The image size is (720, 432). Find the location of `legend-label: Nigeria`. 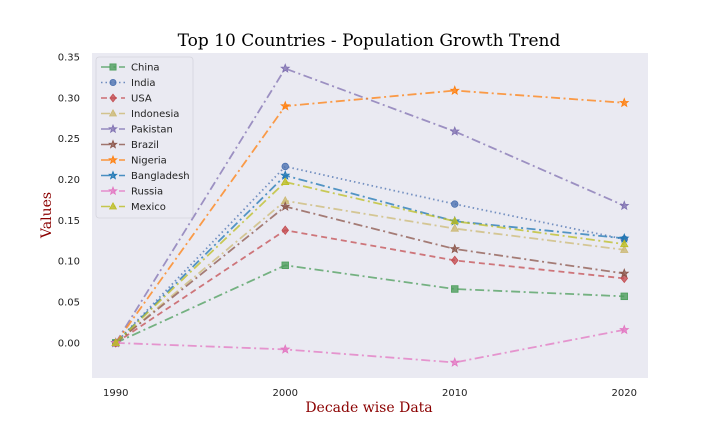

legend-label: Nigeria is located at coordinates (149, 161).